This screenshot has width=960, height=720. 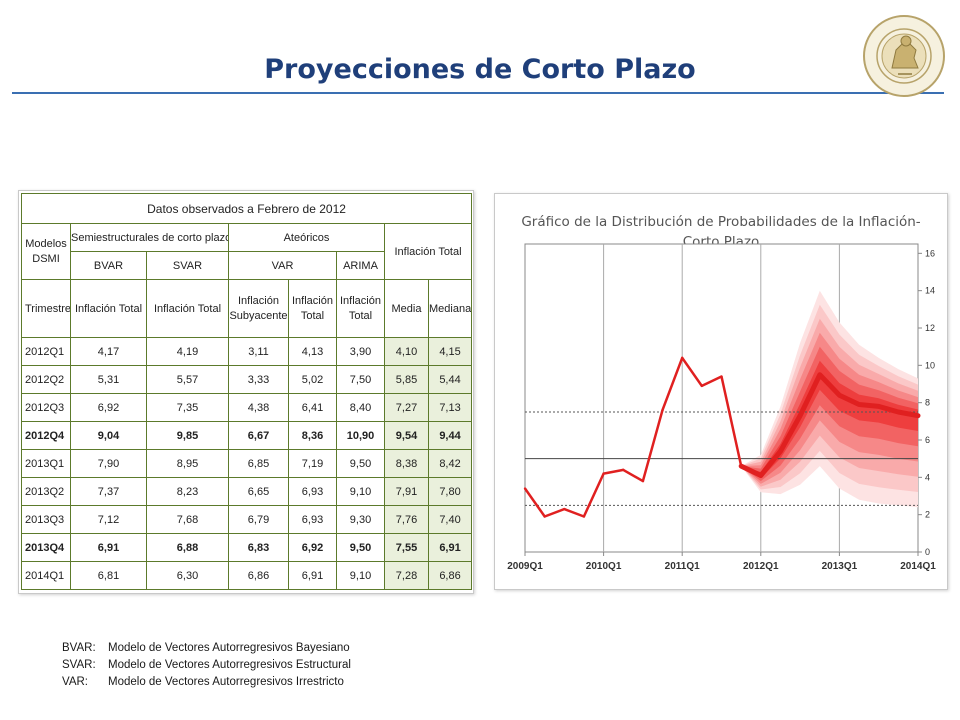 What do you see at coordinates (46, 435) in the screenshot?
I see `table-cell-quarter: 2012Q4` at bounding box center [46, 435].